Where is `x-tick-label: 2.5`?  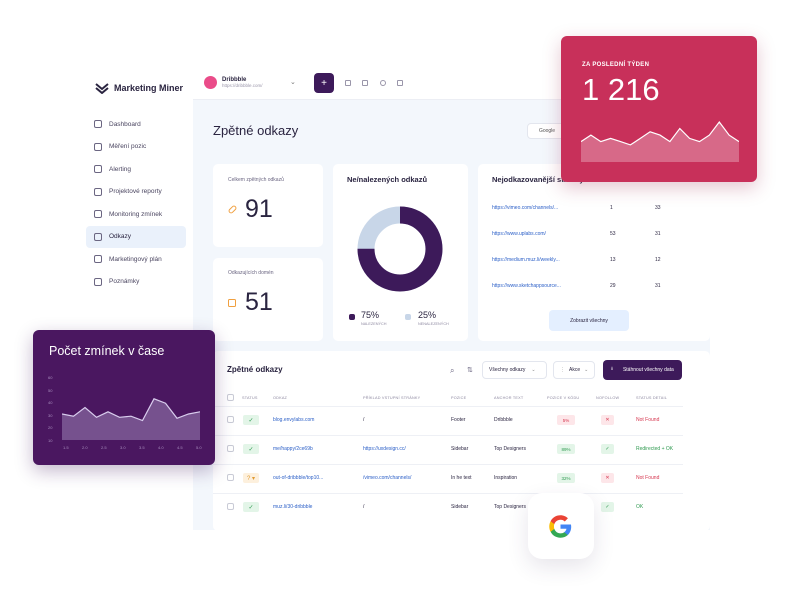 x-tick-label: 2.5 is located at coordinates (104, 447).